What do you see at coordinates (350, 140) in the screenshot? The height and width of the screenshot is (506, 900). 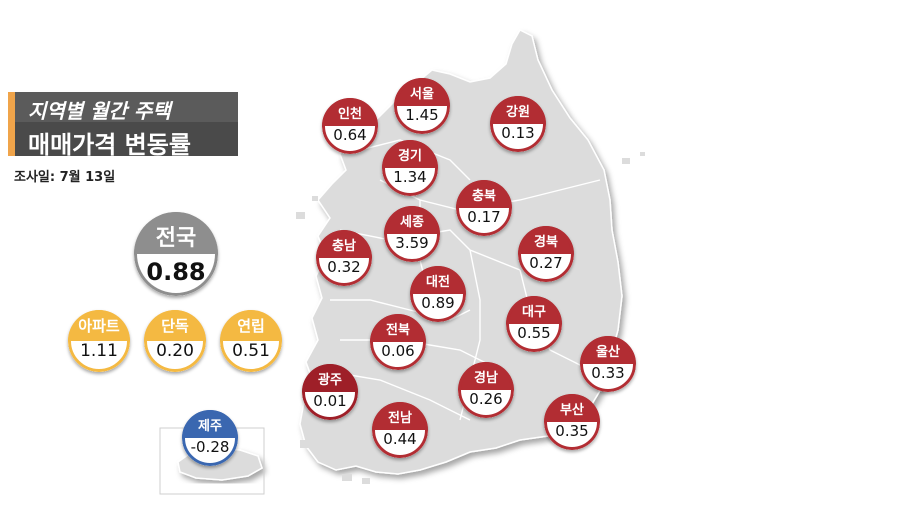 I see `region-value: 0.64` at bounding box center [350, 140].